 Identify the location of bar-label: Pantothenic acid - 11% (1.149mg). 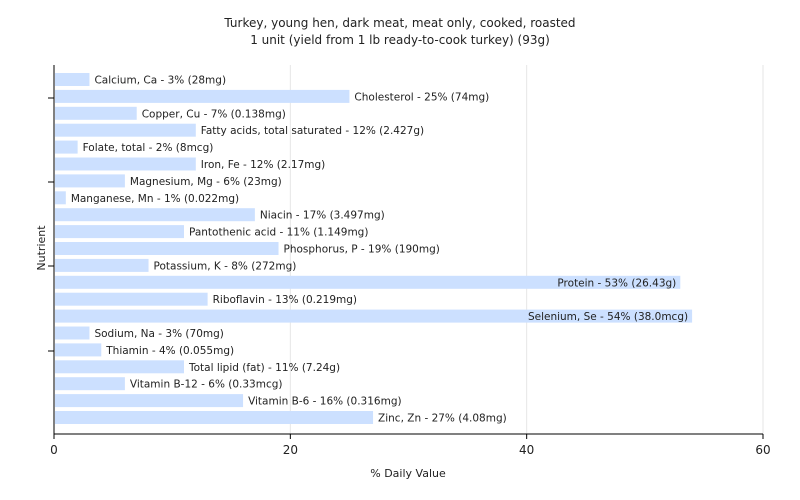
(278, 233).